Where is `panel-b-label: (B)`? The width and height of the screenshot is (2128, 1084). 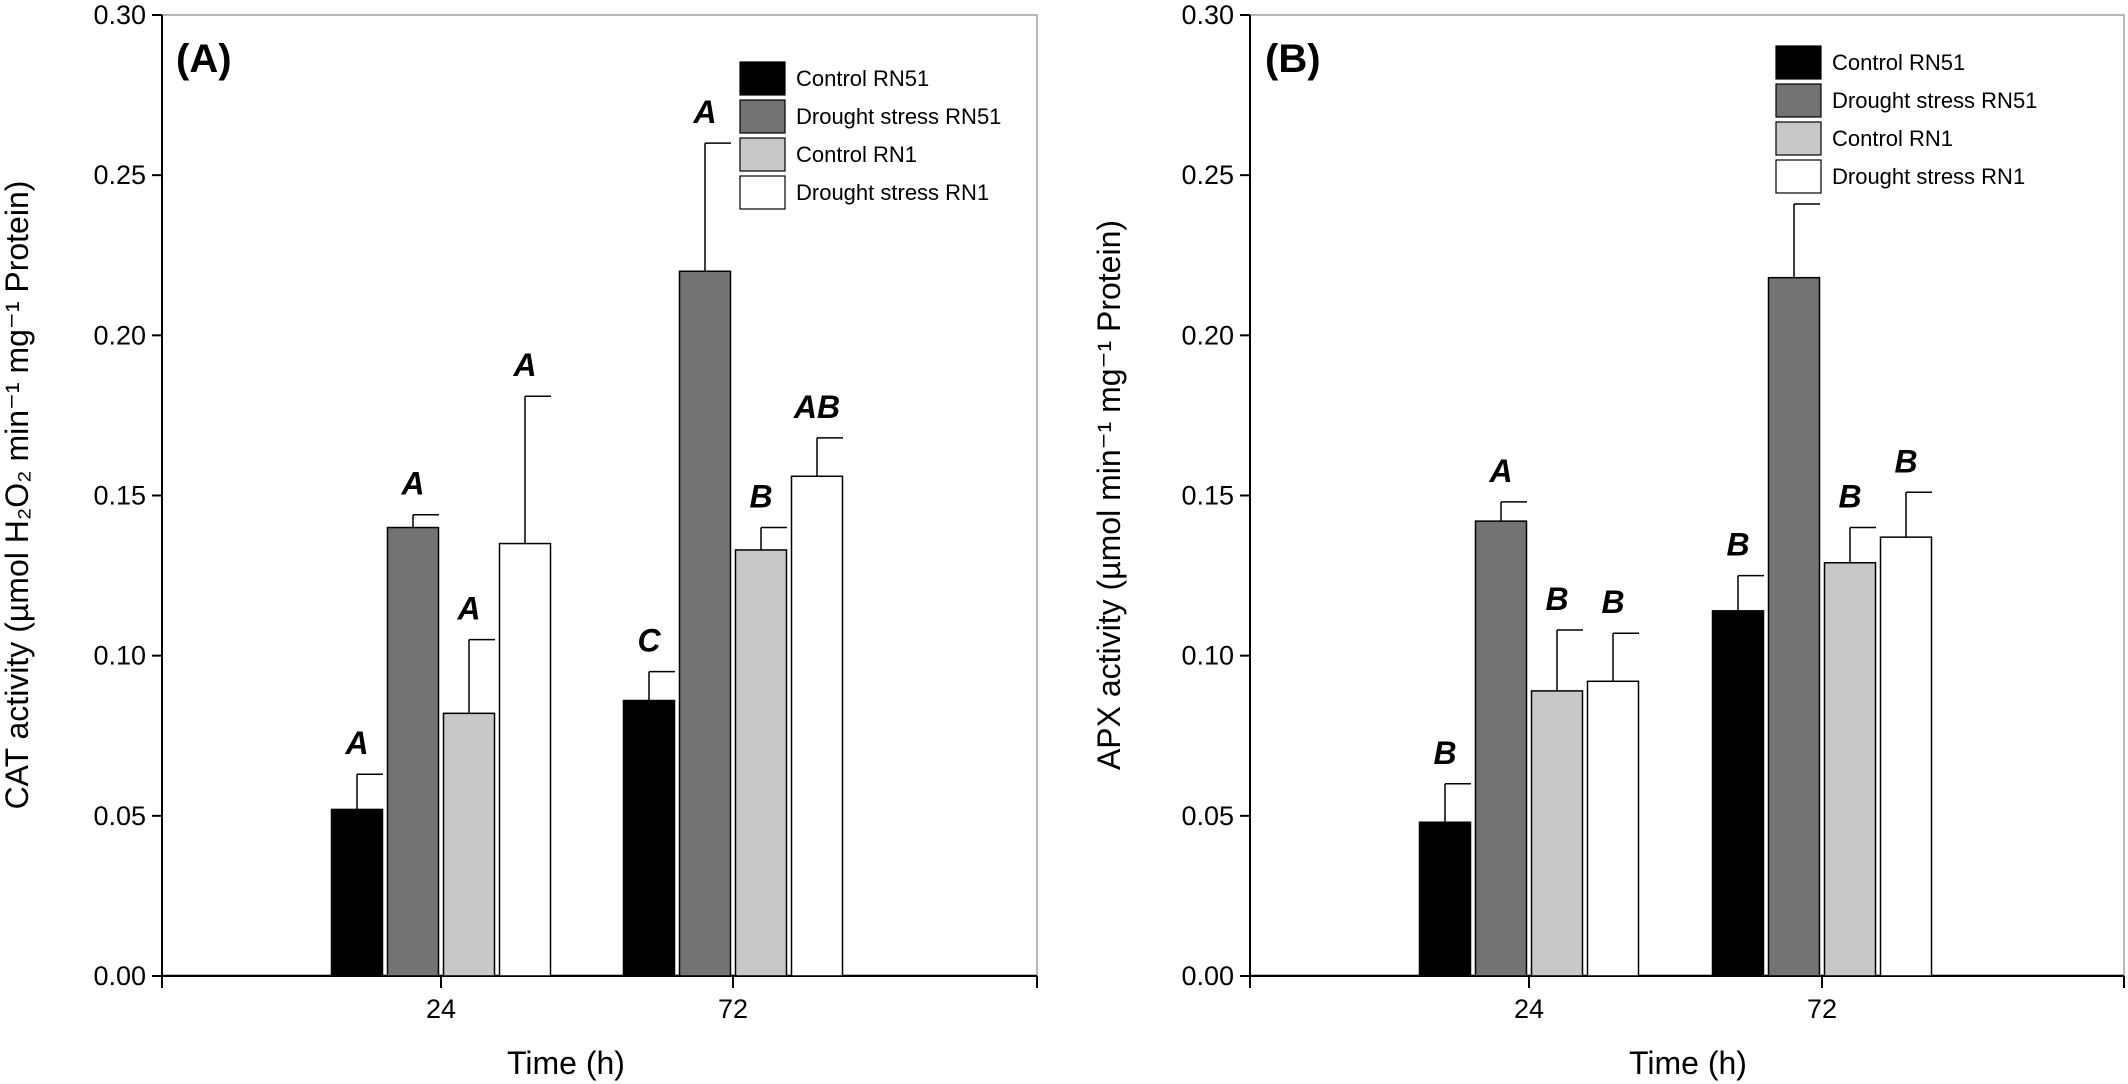
panel-b-label: (B) is located at coordinates (1293, 59).